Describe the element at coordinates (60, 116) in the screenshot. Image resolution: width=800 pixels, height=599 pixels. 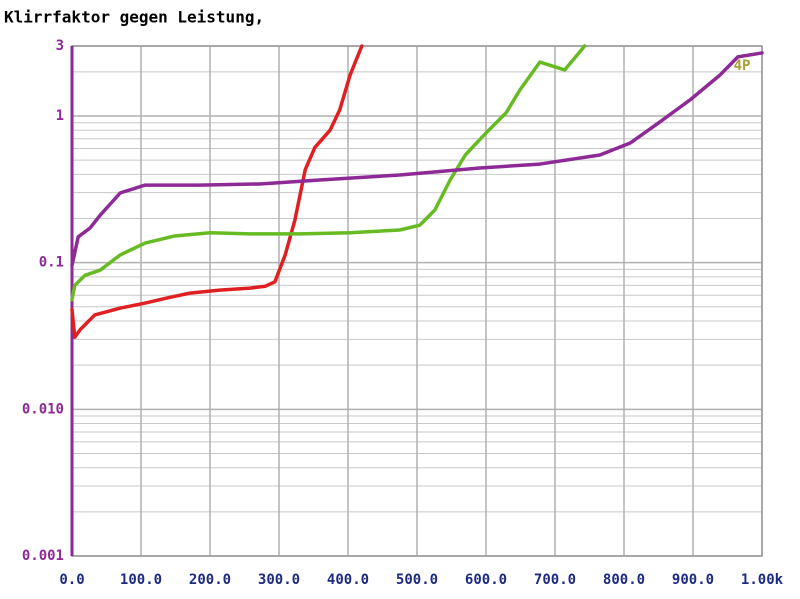
I see `y-tick-label: 1` at that location.